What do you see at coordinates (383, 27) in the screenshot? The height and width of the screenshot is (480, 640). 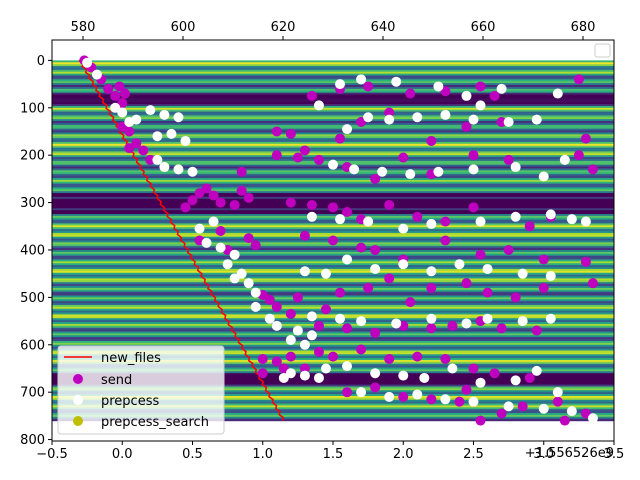 I see `x-top-tick-label: 640` at bounding box center [383, 27].